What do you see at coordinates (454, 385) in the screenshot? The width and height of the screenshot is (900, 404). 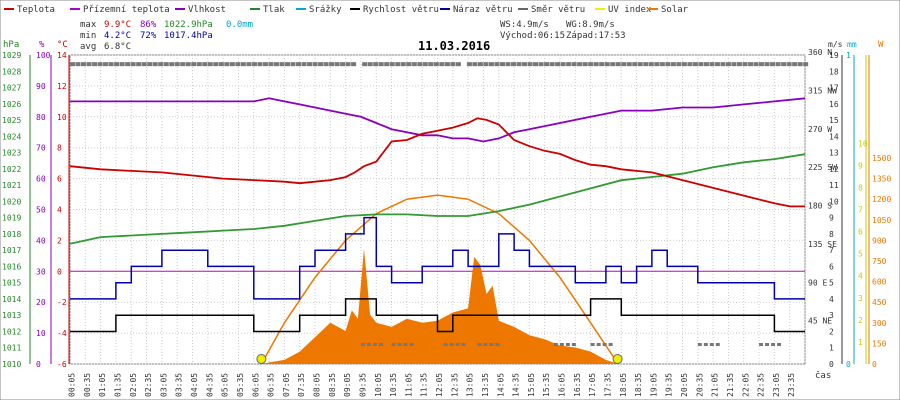 I see `x-tick: 12:35` at bounding box center [454, 385].